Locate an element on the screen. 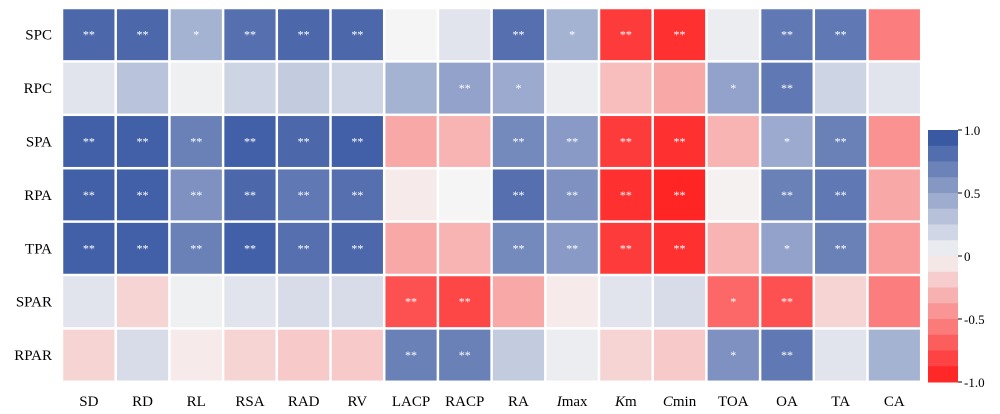  column-label: Cmin is located at coordinates (680, 402).